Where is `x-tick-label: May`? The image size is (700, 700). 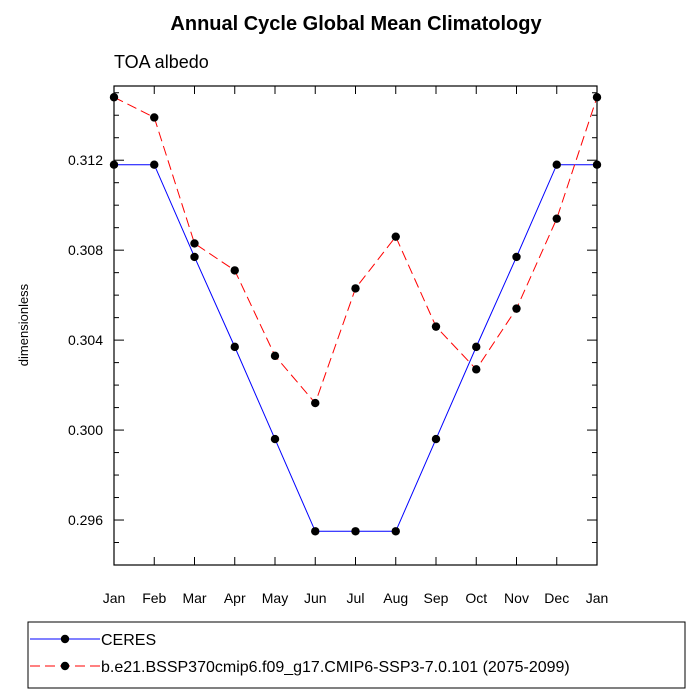 x-tick-label: May is located at coordinates (275, 598).